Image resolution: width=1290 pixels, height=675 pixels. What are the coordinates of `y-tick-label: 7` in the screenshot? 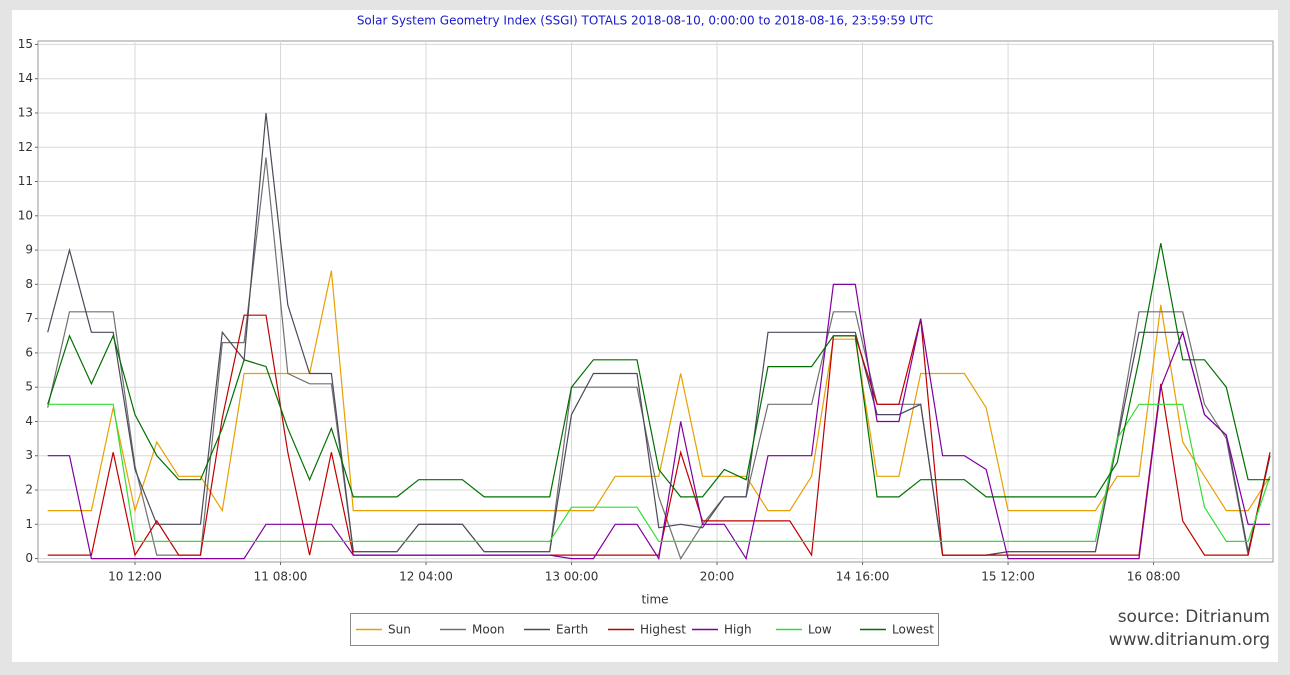 It's located at (29, 318).